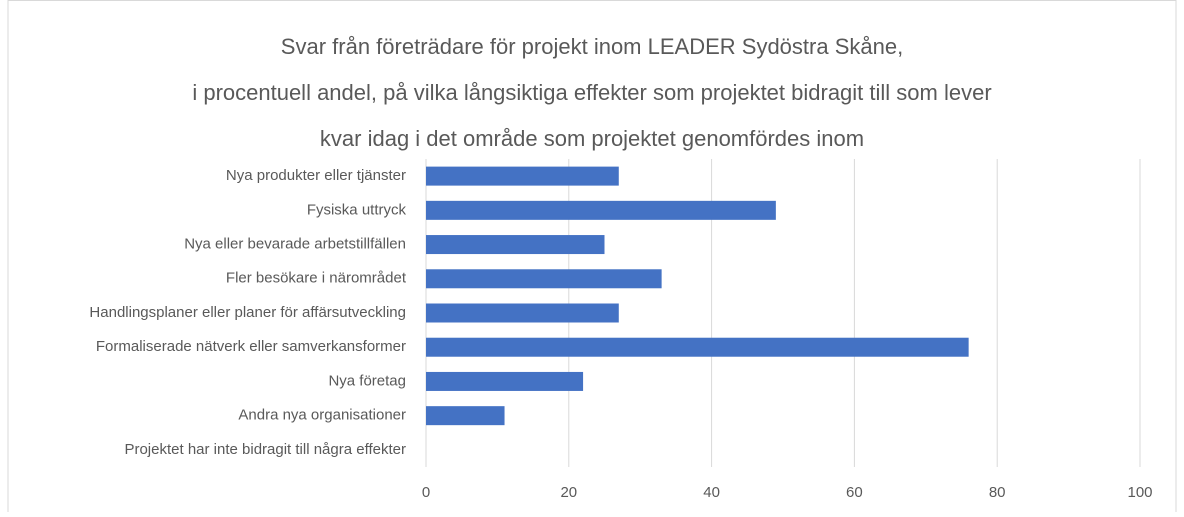  What do you see at coordinates (367, 380) in the screenshot?
I see `y-tick-label: Nya företag` at bounding box center [367, 380].